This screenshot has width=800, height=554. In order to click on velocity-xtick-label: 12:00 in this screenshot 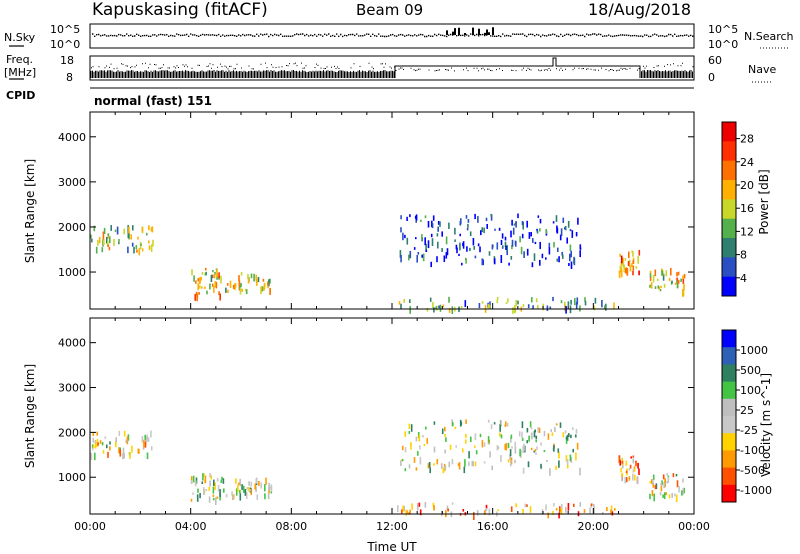, I will do `click(392, 526)`.